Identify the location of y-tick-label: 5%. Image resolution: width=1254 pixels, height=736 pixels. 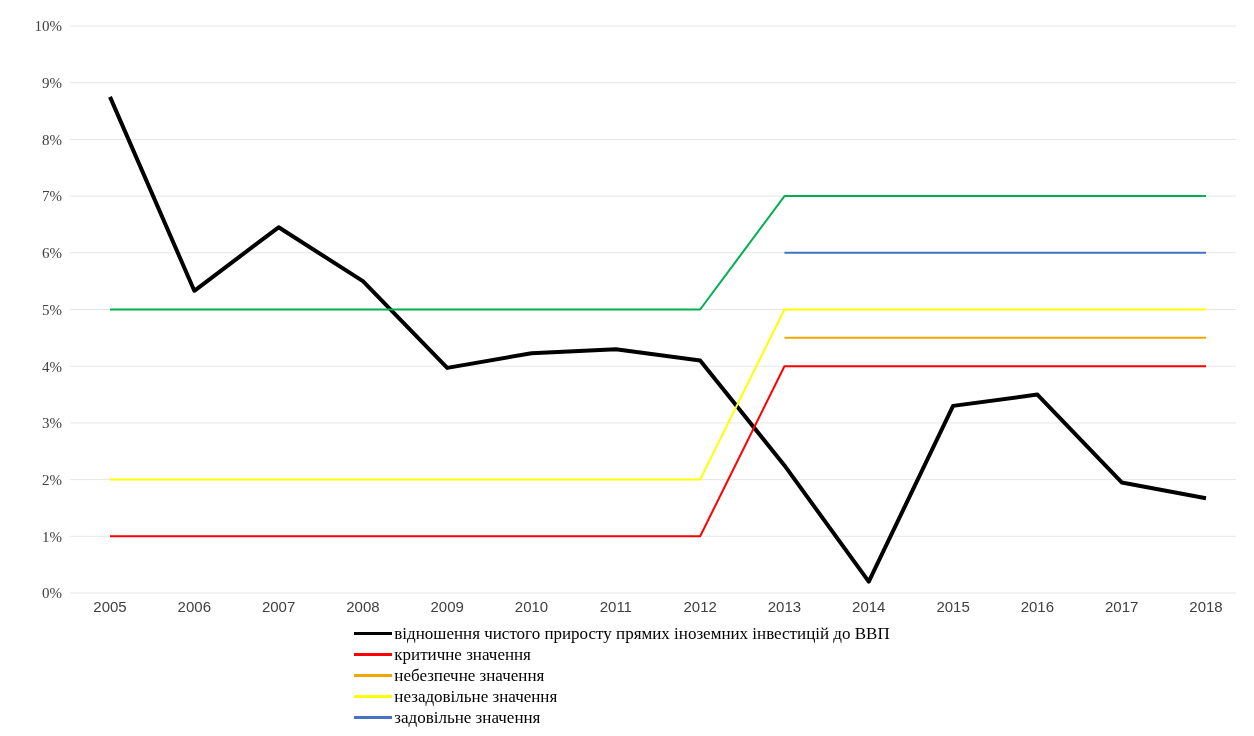
(52, 309).